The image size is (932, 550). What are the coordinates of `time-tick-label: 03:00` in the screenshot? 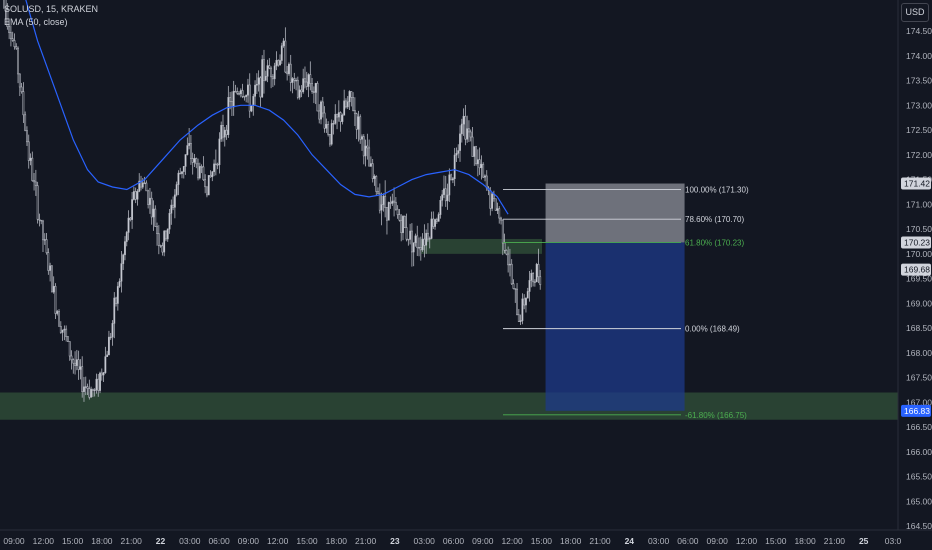 It's located at (659, 541).